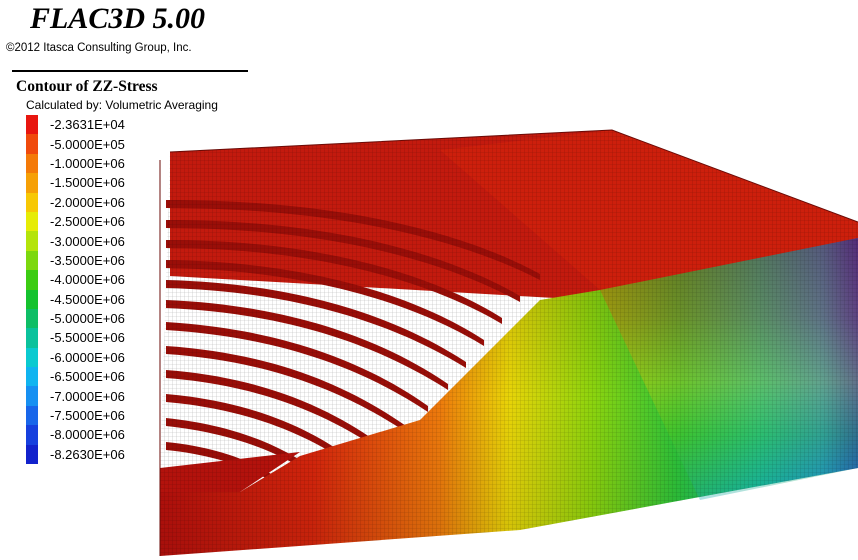 The image size is (858, 560). I want to click on legend-label: -8.0000E+06, so click(87, 435).